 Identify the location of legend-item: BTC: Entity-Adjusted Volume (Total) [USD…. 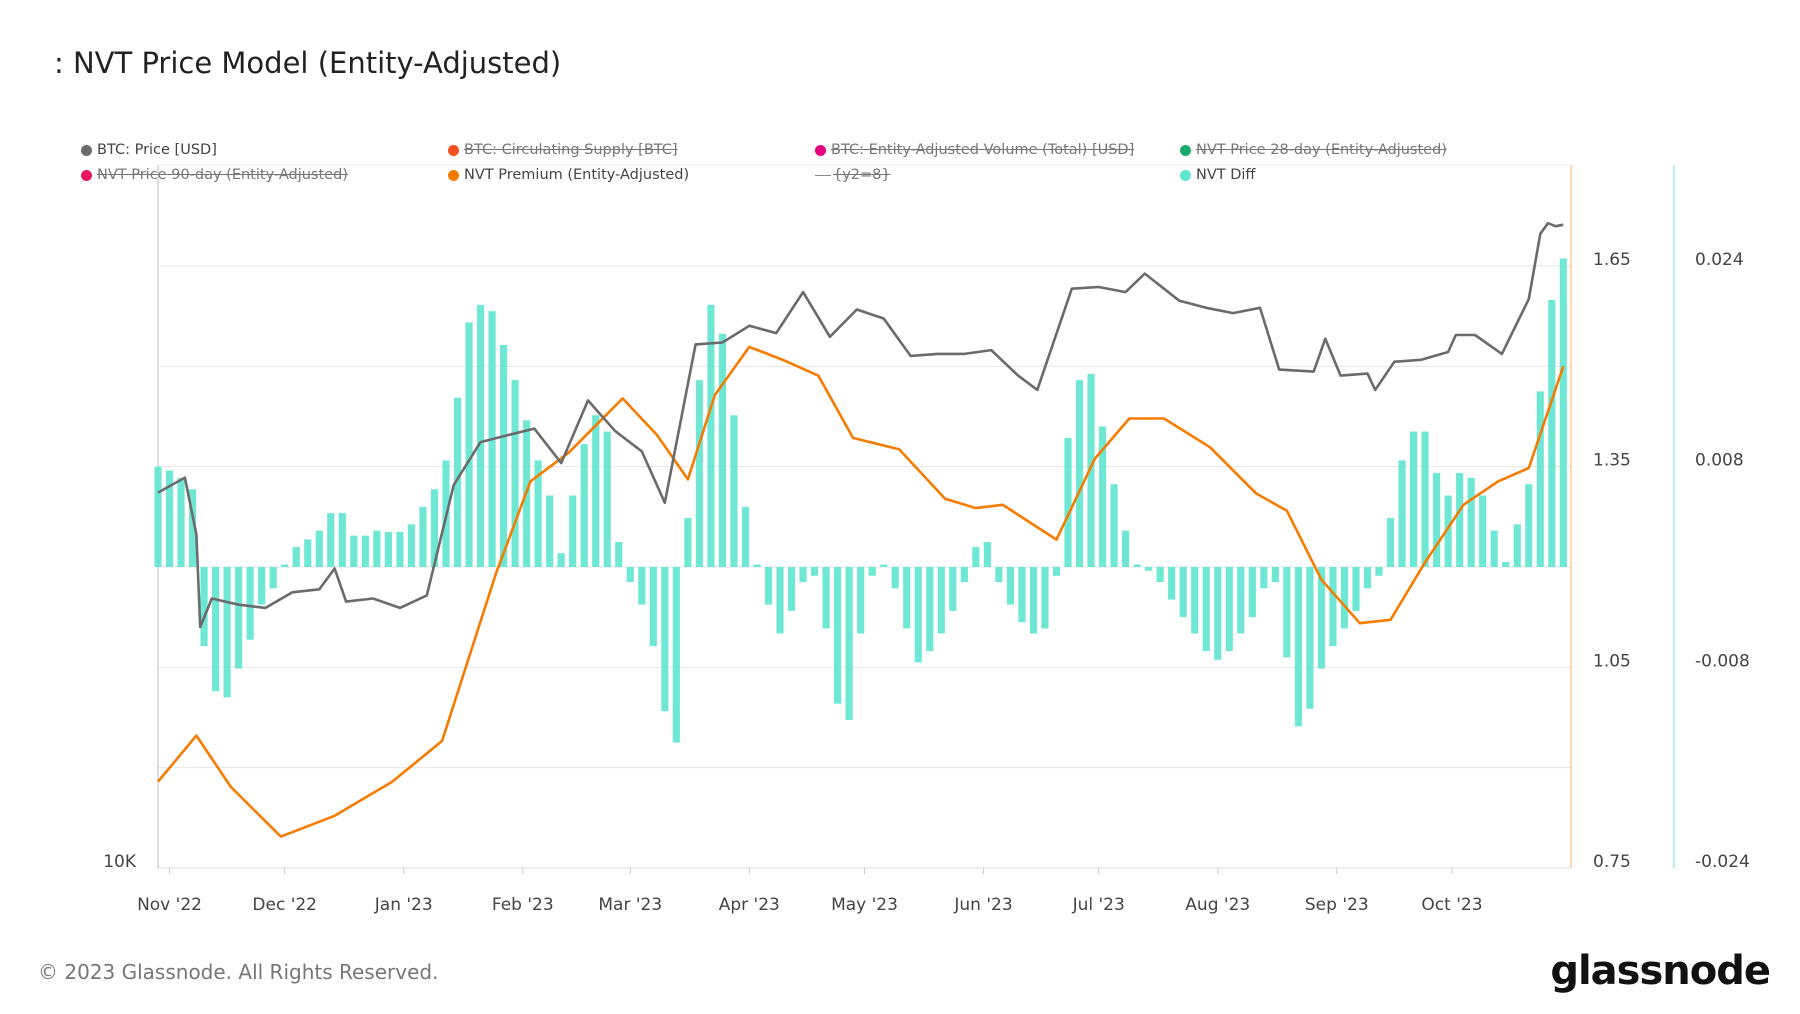
(974, 150).